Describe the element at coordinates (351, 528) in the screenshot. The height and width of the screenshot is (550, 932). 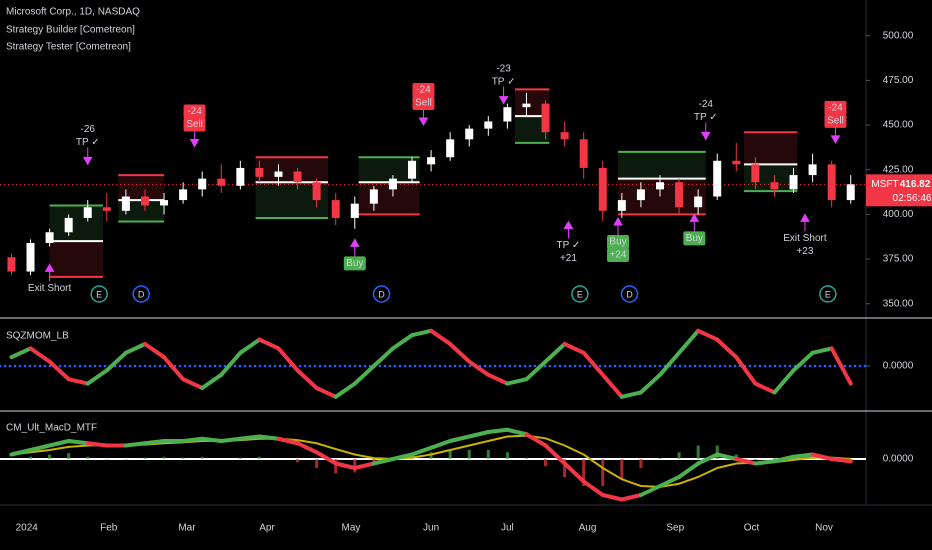
I see `x-tick-label: May` at that location.